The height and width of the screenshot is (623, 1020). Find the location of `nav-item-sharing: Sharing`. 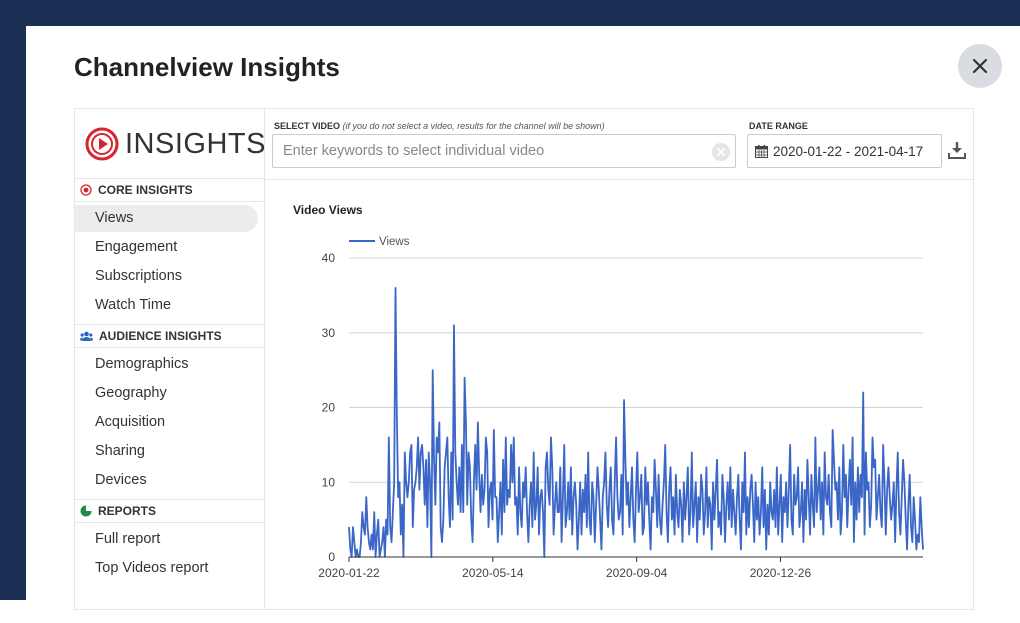

nav-item-sharing: Sharing is located at coordinates (120, 451).